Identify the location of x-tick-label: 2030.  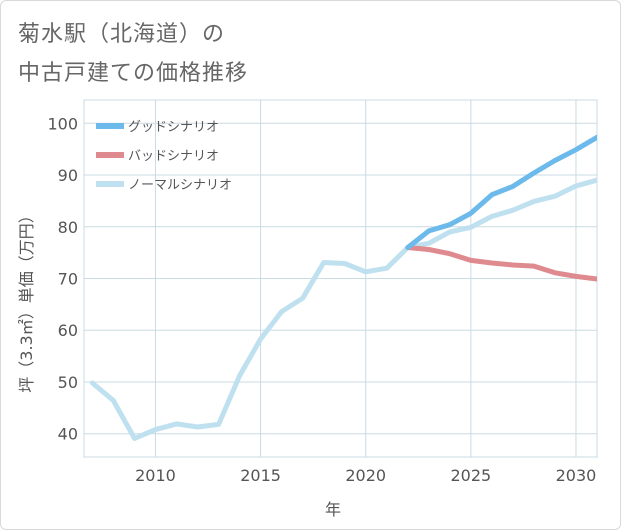
(576, 475).